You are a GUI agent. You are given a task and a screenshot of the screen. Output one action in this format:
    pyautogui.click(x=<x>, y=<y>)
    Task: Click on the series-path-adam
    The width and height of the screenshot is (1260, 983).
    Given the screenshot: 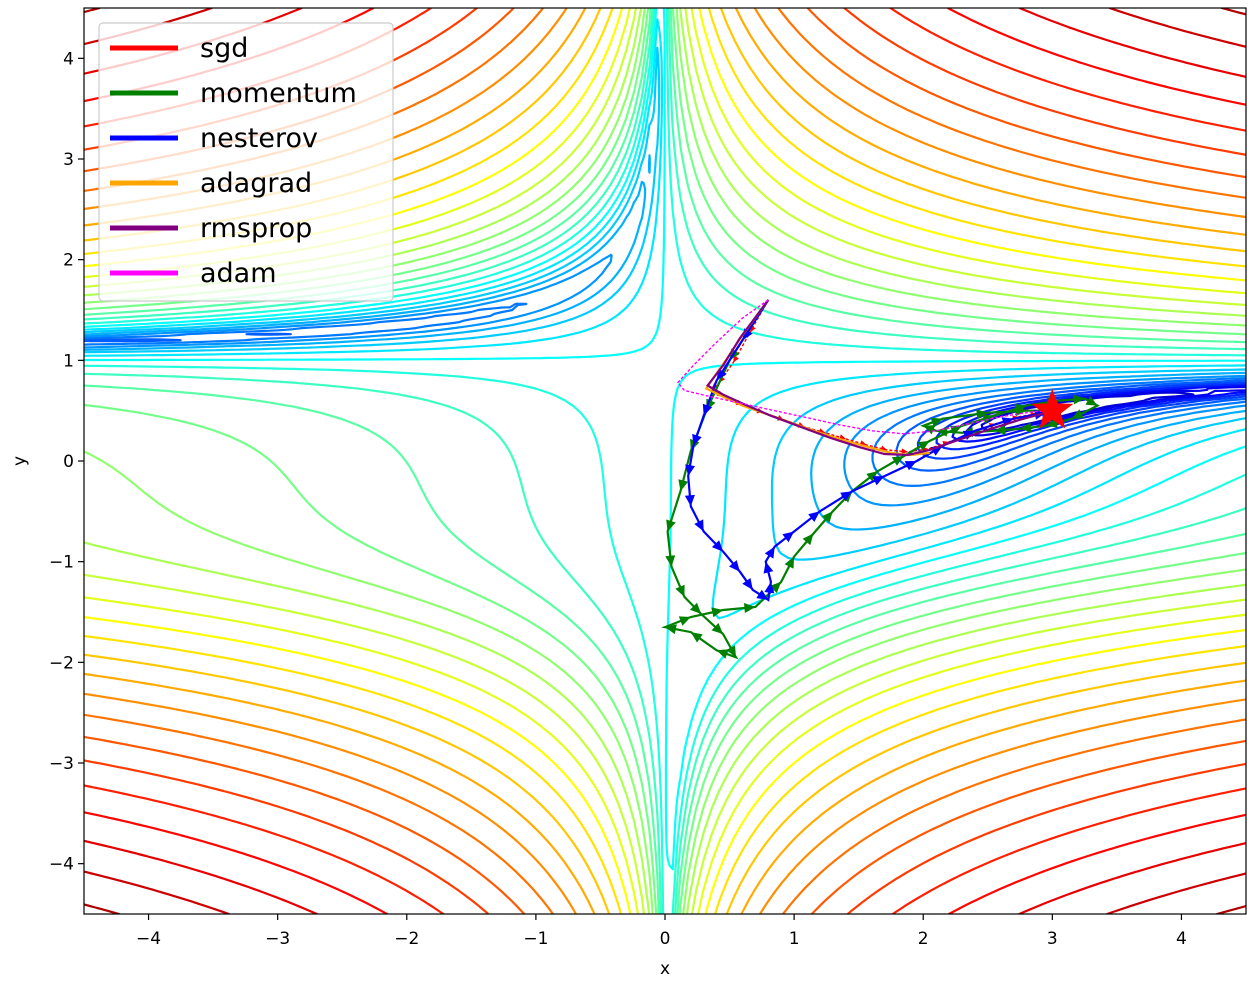 What is the action you would take?
    pyautogui.click(x=864, y=367)
    